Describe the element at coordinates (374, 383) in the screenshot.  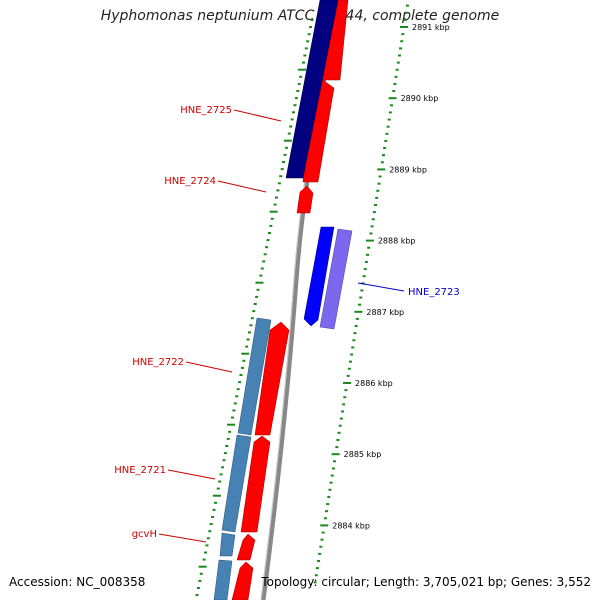
I see `scale-label: 2886 kbp` at that location.